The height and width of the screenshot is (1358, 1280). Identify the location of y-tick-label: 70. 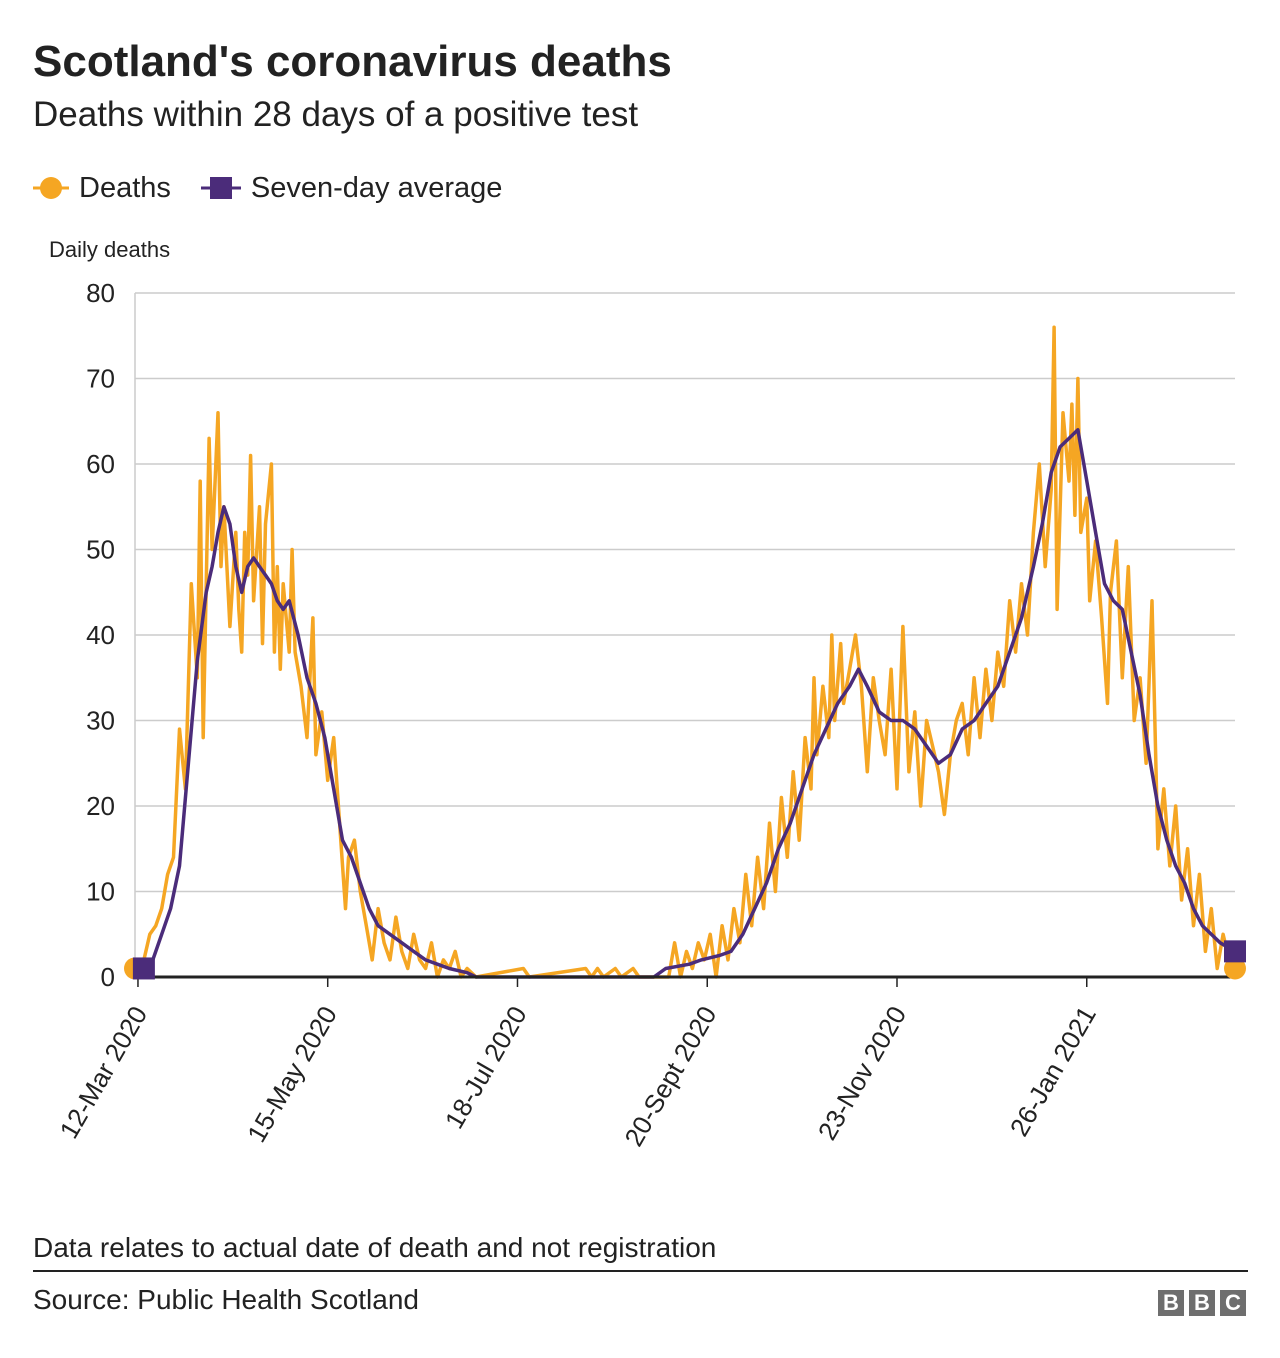
(100, 379).